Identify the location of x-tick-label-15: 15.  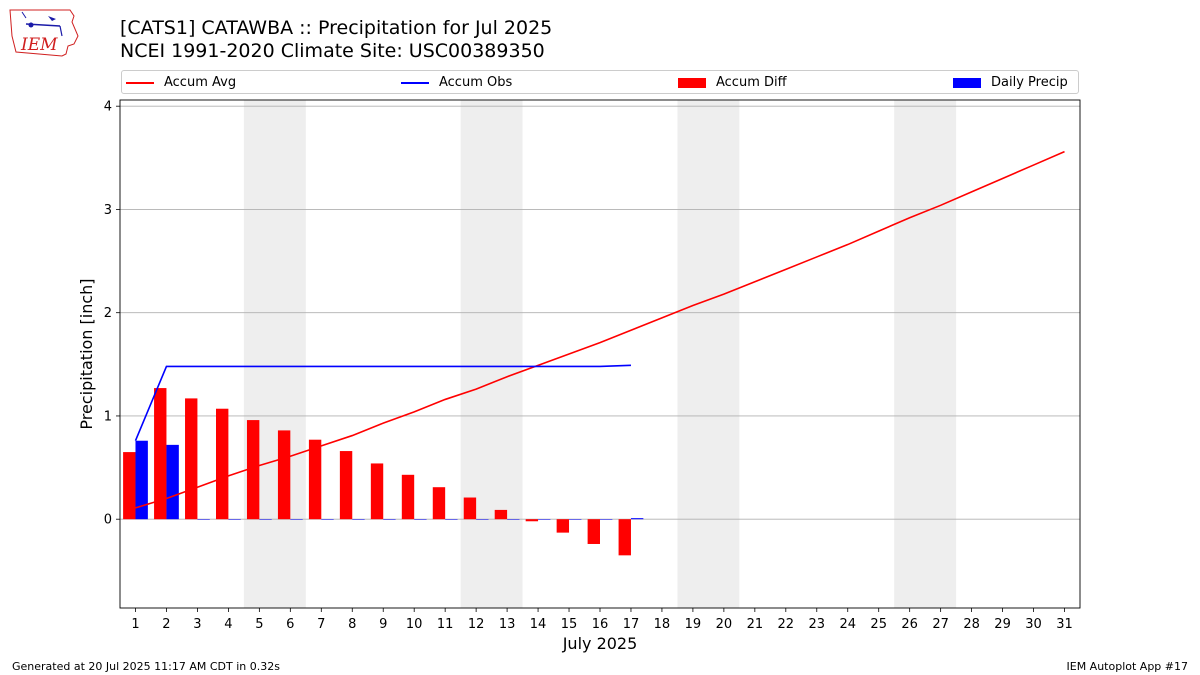
(569, 624).